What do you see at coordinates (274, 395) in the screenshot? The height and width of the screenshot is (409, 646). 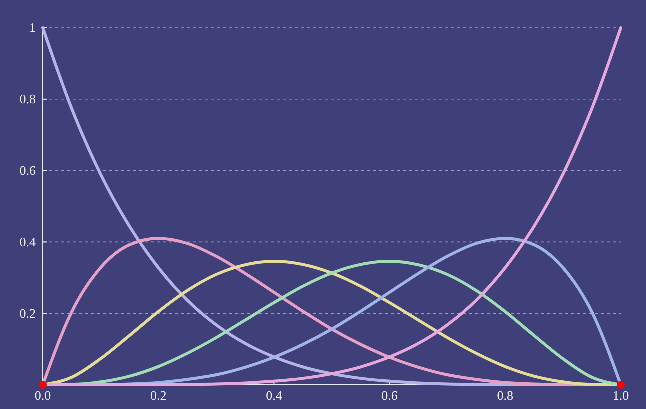 I see `x-tick-label: 0.4` at bounding box center [274, 395].